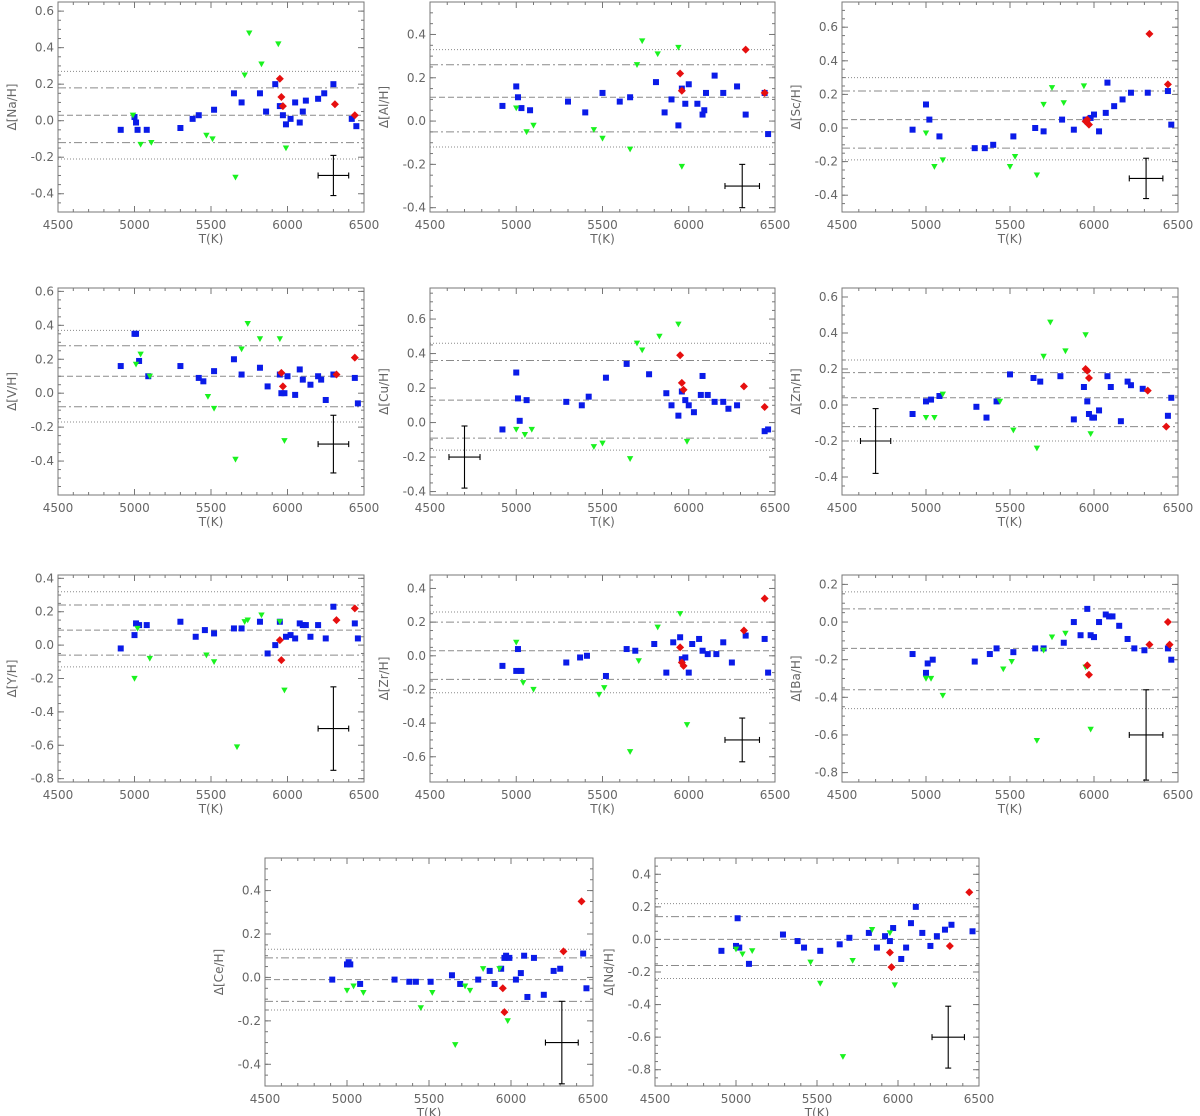  I want to click on plot-frame, so click(429, 972).